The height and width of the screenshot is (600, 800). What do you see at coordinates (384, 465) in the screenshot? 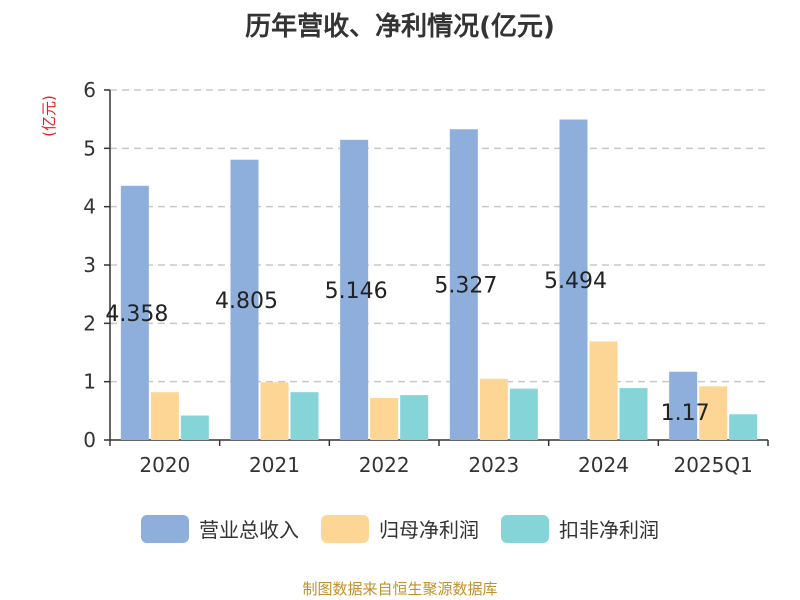
I see `x-tick-label: 2022` at bounding box center [384, 465].